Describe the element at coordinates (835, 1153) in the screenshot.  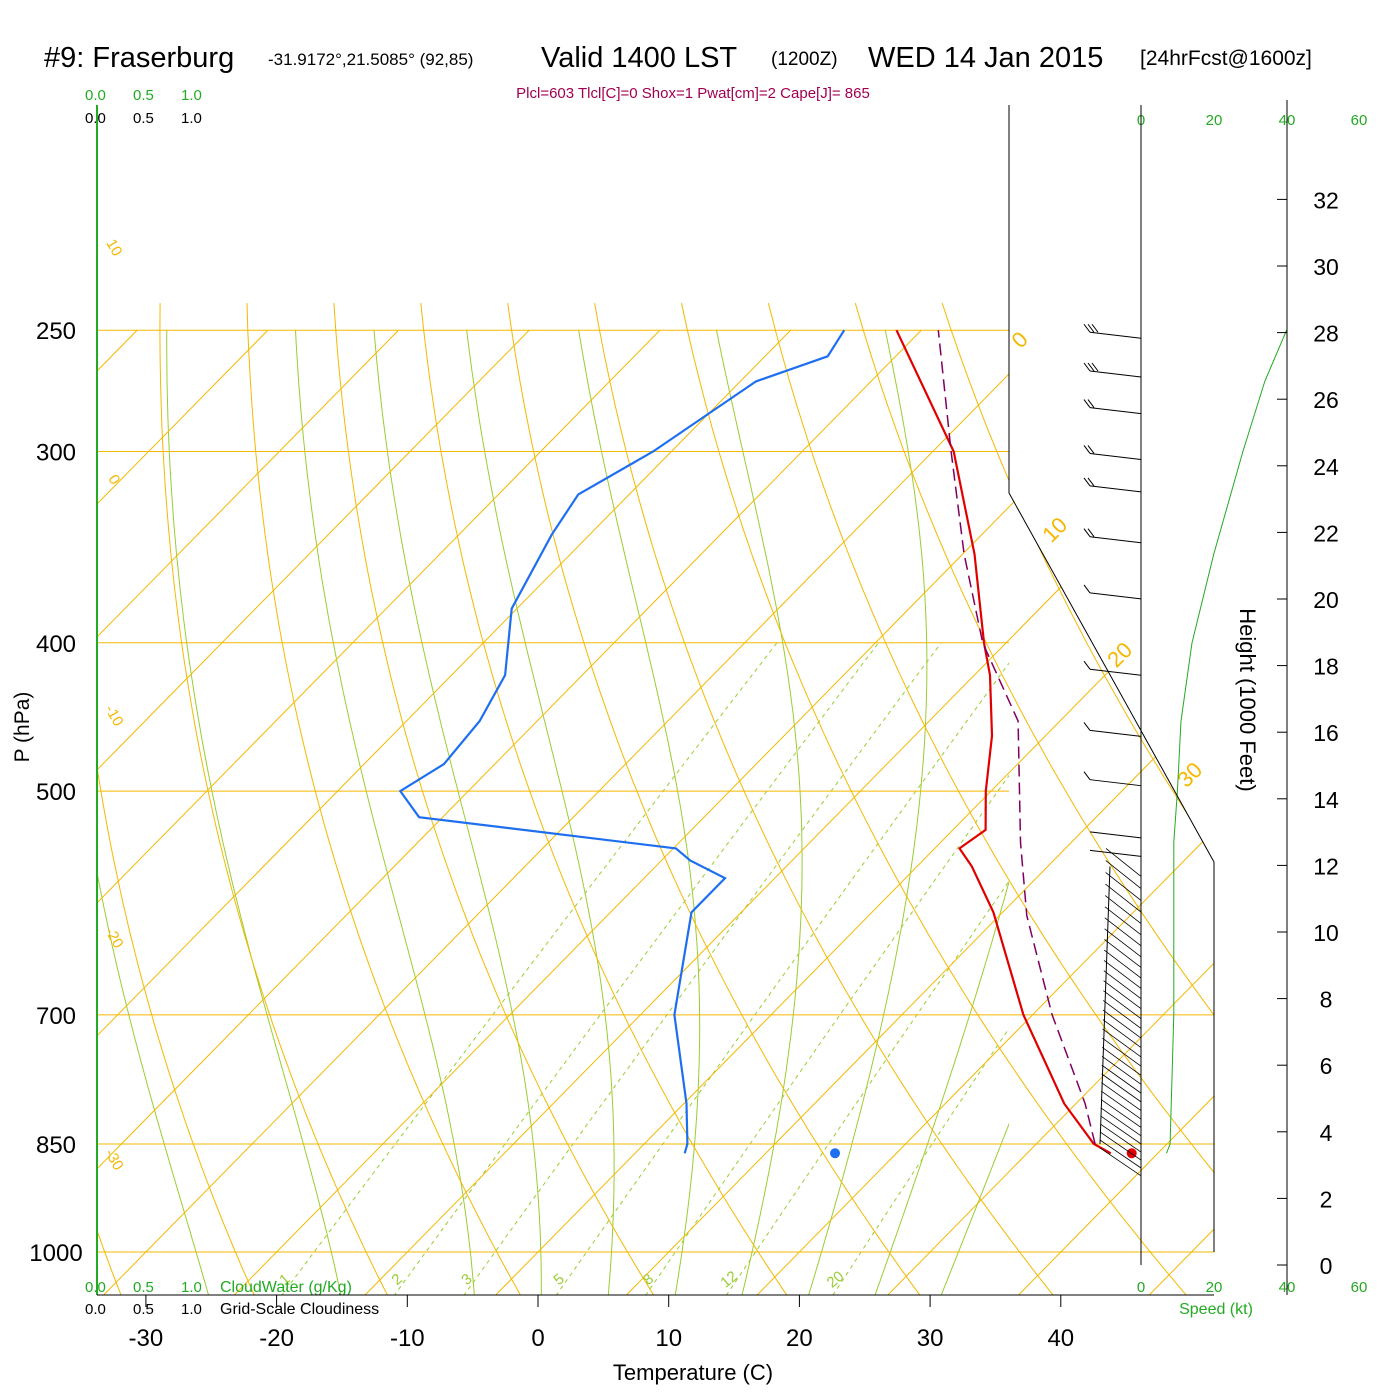
I see `surface-dewpoint-point` at that location.